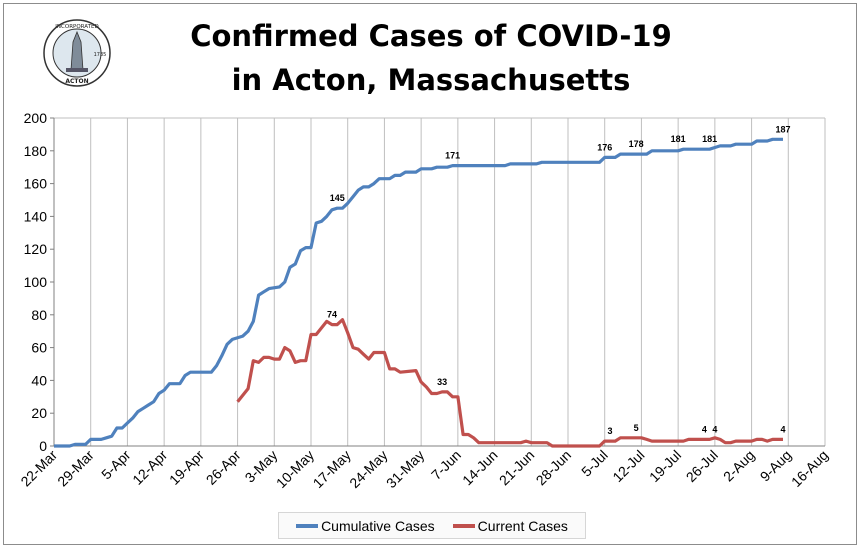 The height and width of the screenshot is (550, 862). I want to click on y-tick-label: 160, so click(36, 184).